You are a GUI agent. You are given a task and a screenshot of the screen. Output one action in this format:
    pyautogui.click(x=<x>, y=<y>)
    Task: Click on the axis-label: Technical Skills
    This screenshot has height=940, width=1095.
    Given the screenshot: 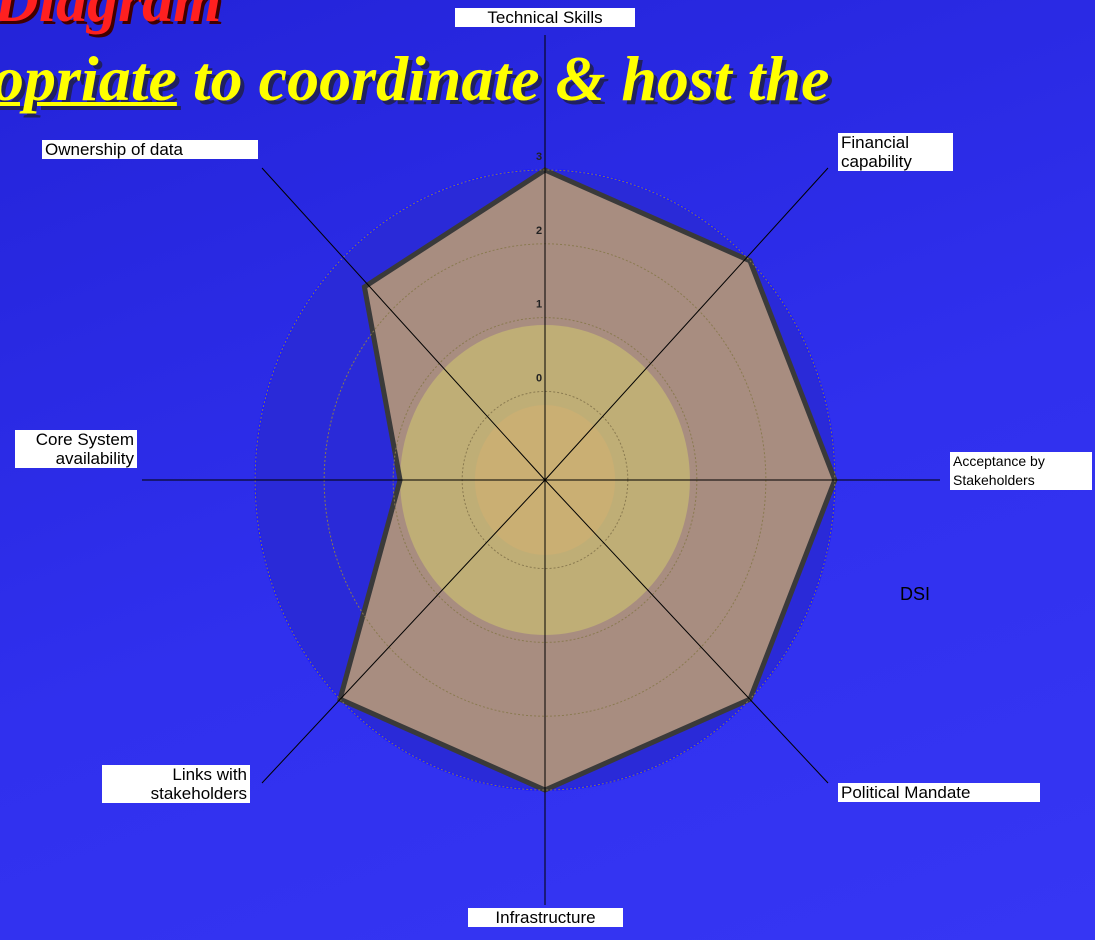 What is the action you would take?
    pyautogui.click(x=545, y=17)
    